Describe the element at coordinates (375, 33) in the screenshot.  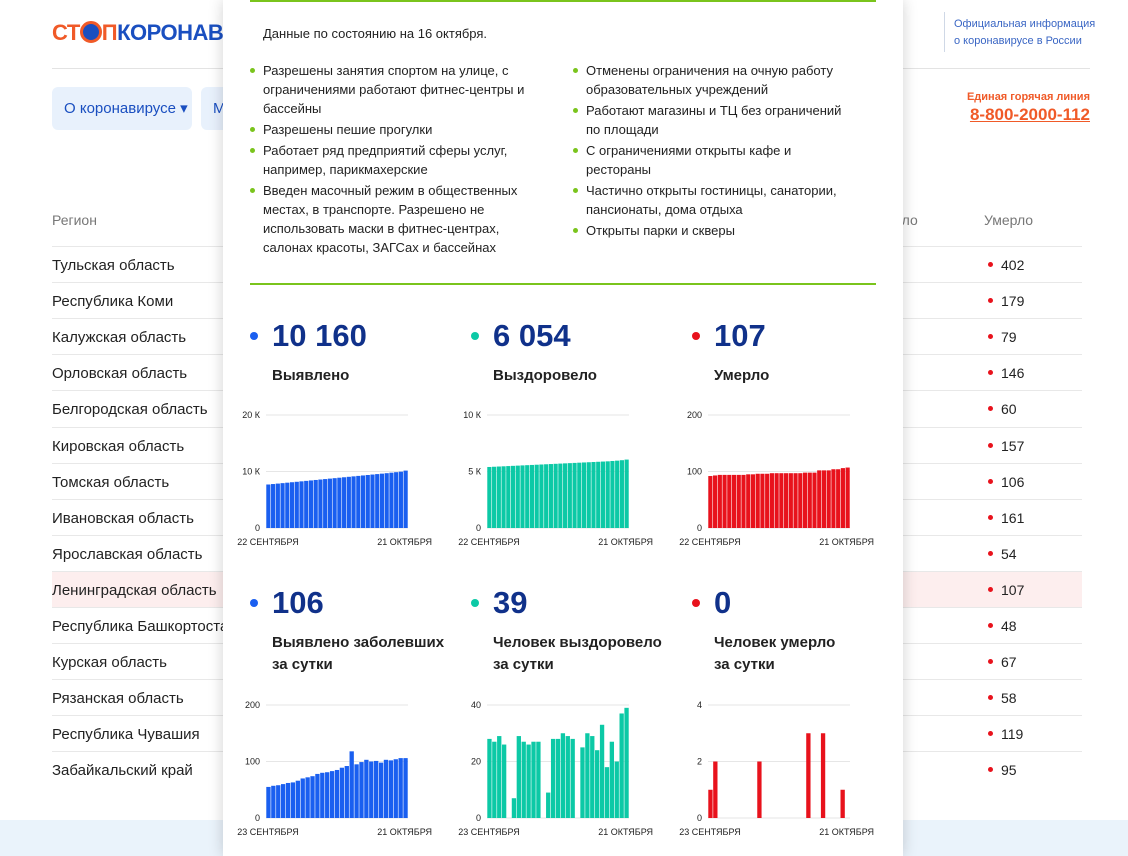
I see `date-note: Данные по состоянию на 16 октября.` at that location.